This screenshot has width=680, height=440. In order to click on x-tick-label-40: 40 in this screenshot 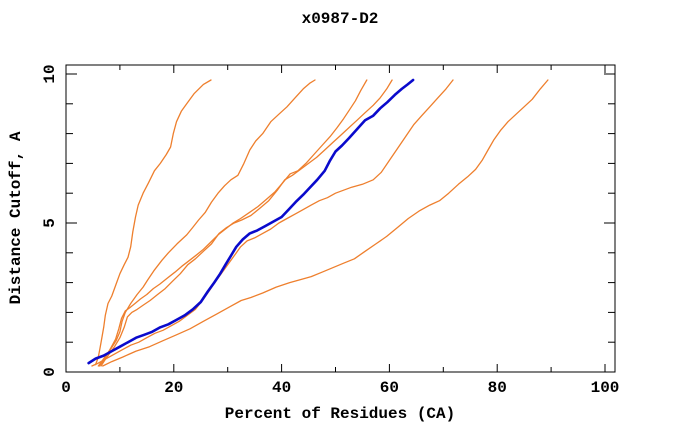, I will do `click(281, 388)`.